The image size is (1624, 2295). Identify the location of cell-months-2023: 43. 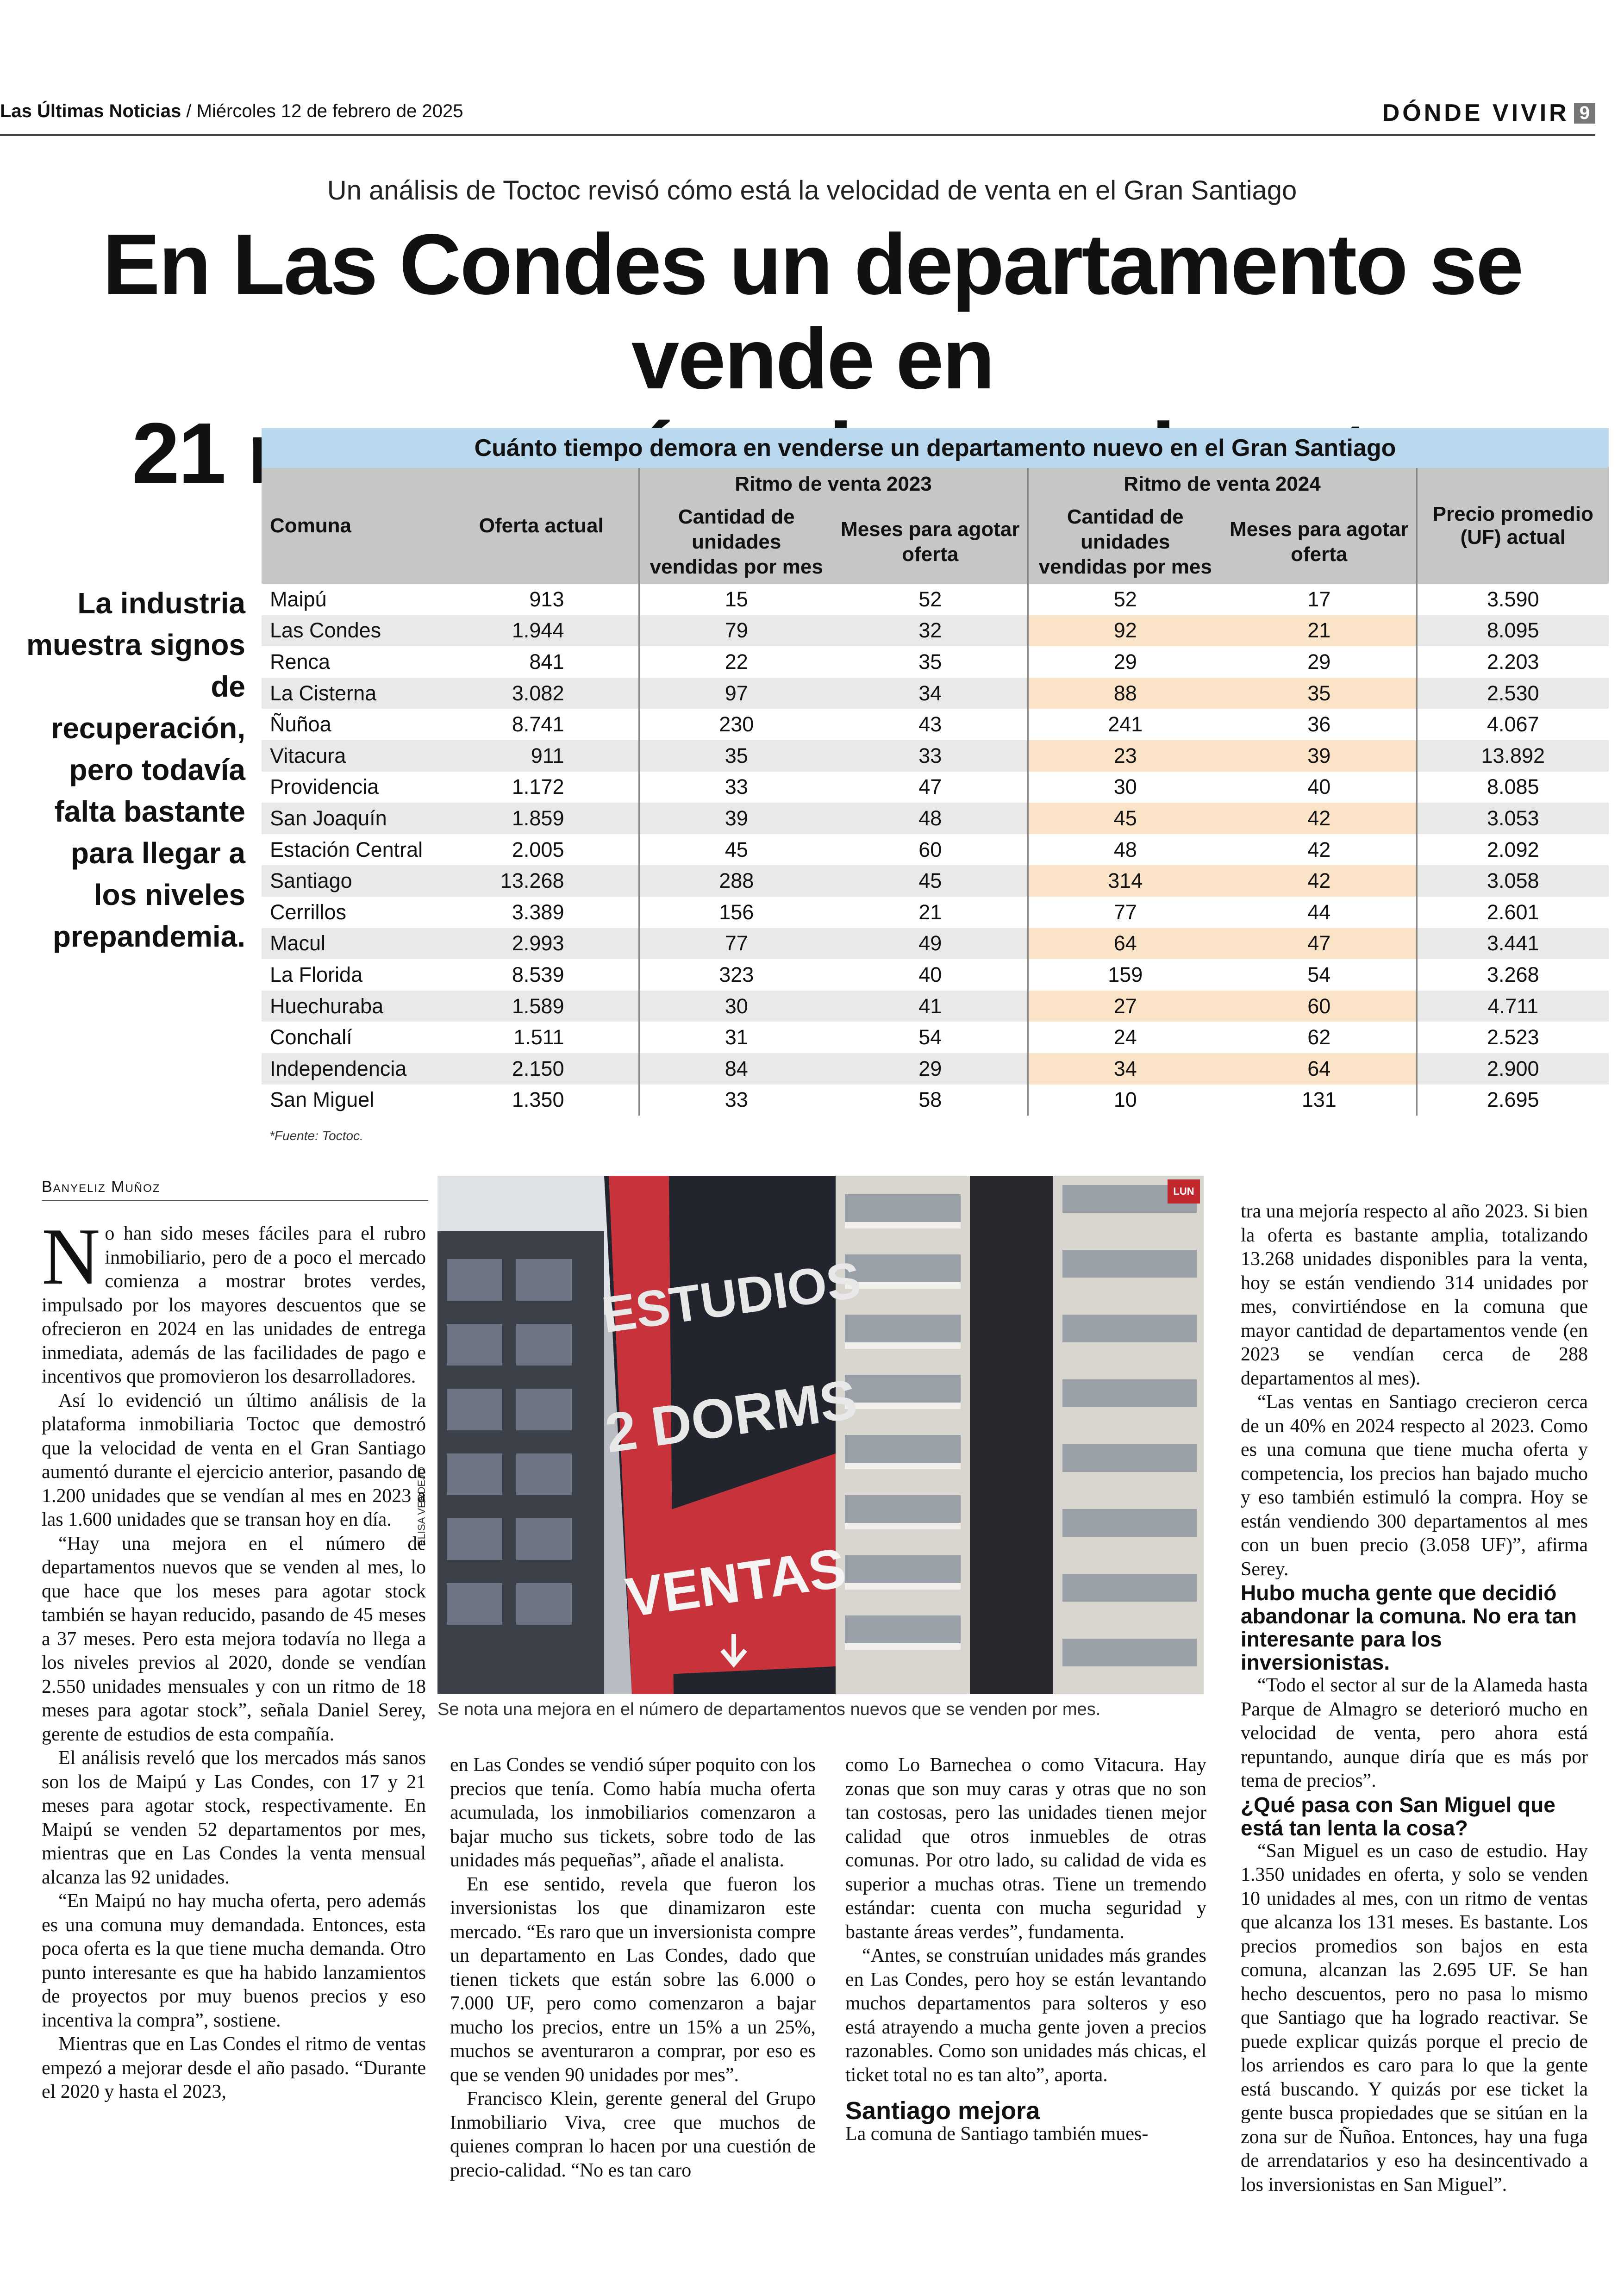
(930, 724).